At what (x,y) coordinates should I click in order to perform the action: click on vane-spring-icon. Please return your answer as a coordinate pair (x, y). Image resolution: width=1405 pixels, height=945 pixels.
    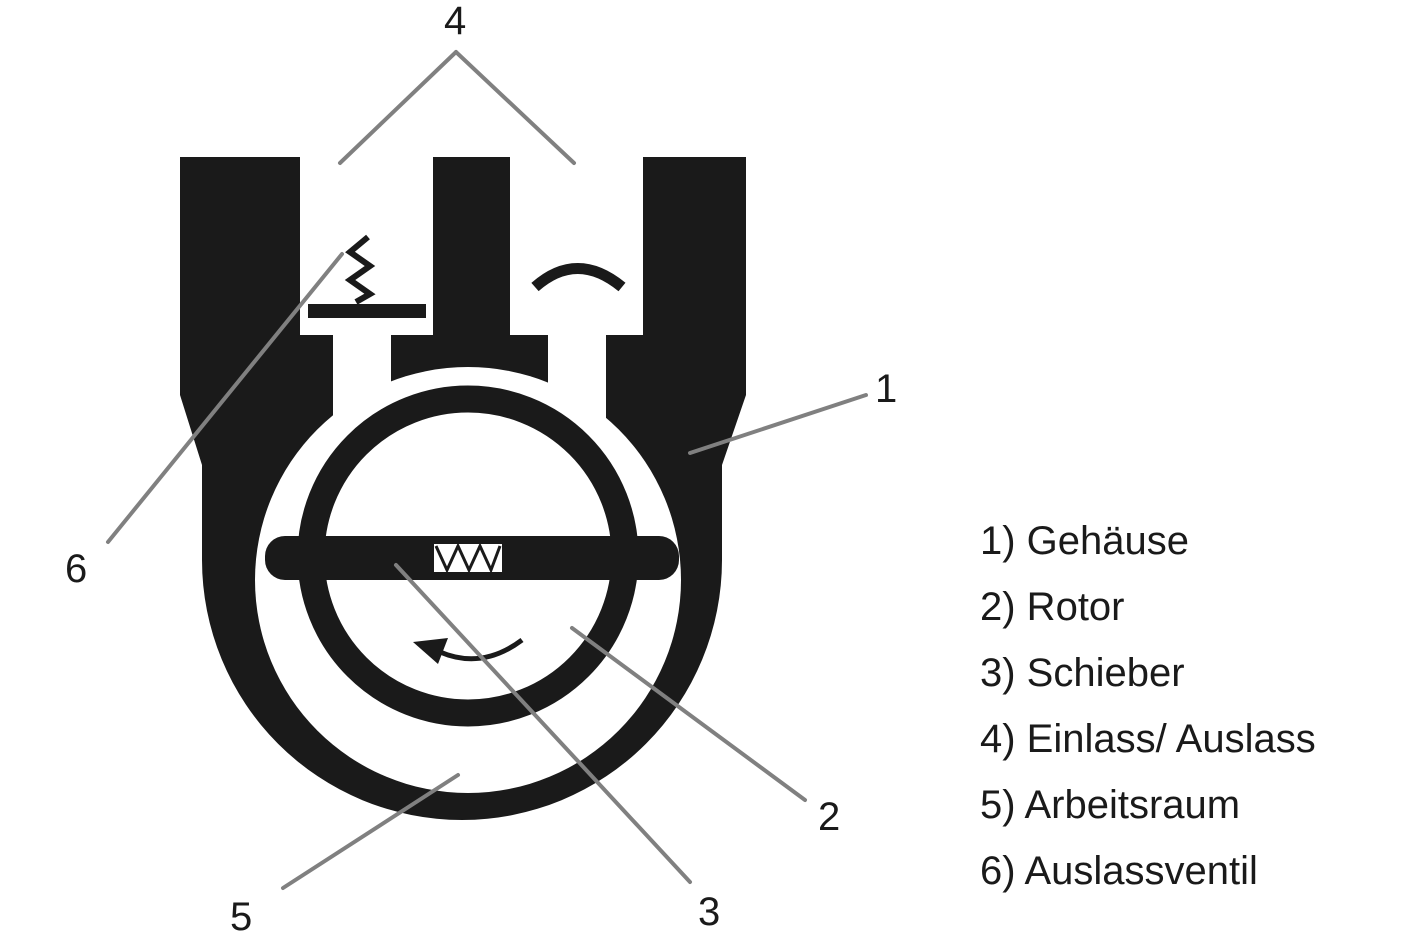
    Looking at the image, I should click on (468, 558).